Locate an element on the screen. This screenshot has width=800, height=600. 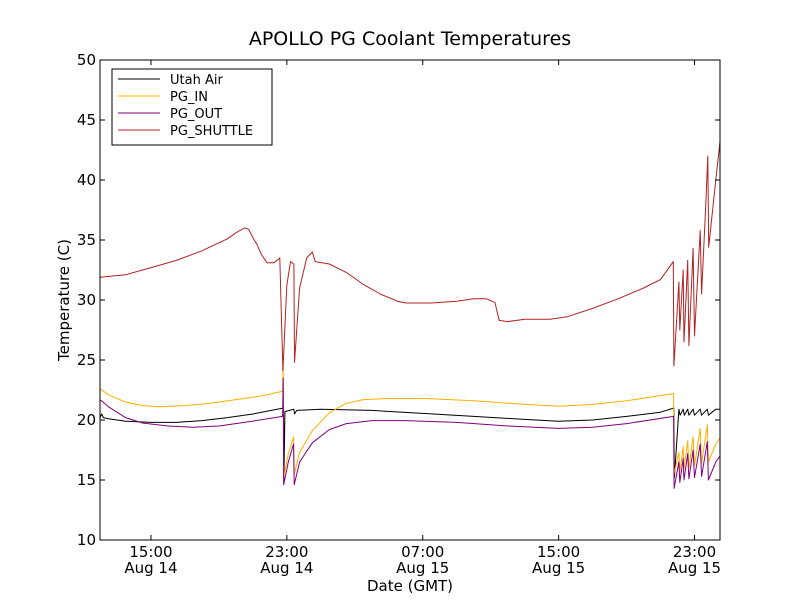
x-axis-label: Date (GMT) is located at coordinates (410, 586).